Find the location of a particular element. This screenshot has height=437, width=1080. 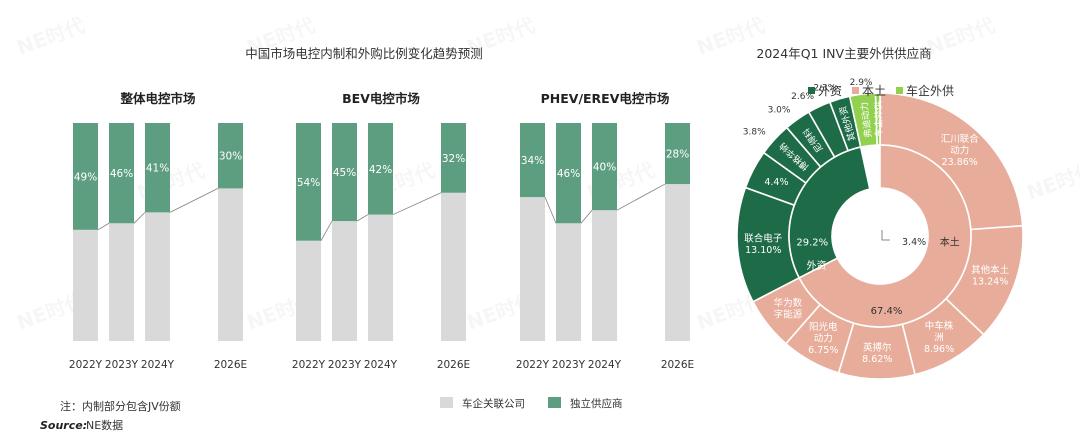

sunburst-outer-label: 华为数 is located at coordinates (788, 303).